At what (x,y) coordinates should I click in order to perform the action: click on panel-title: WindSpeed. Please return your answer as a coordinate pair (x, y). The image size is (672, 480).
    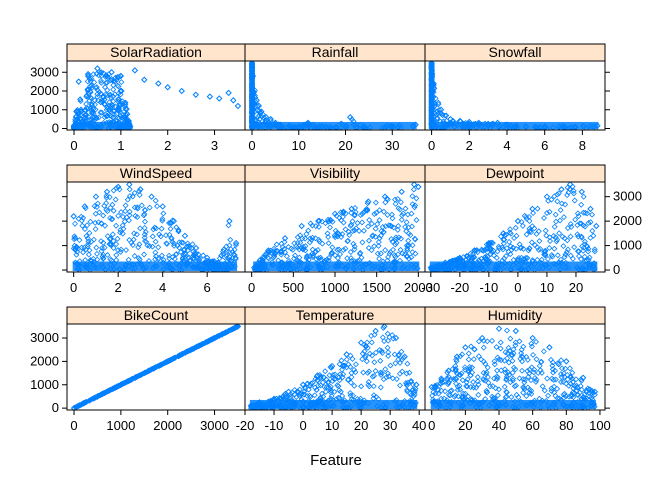
    Looking at the image, I should click on (156, 173).